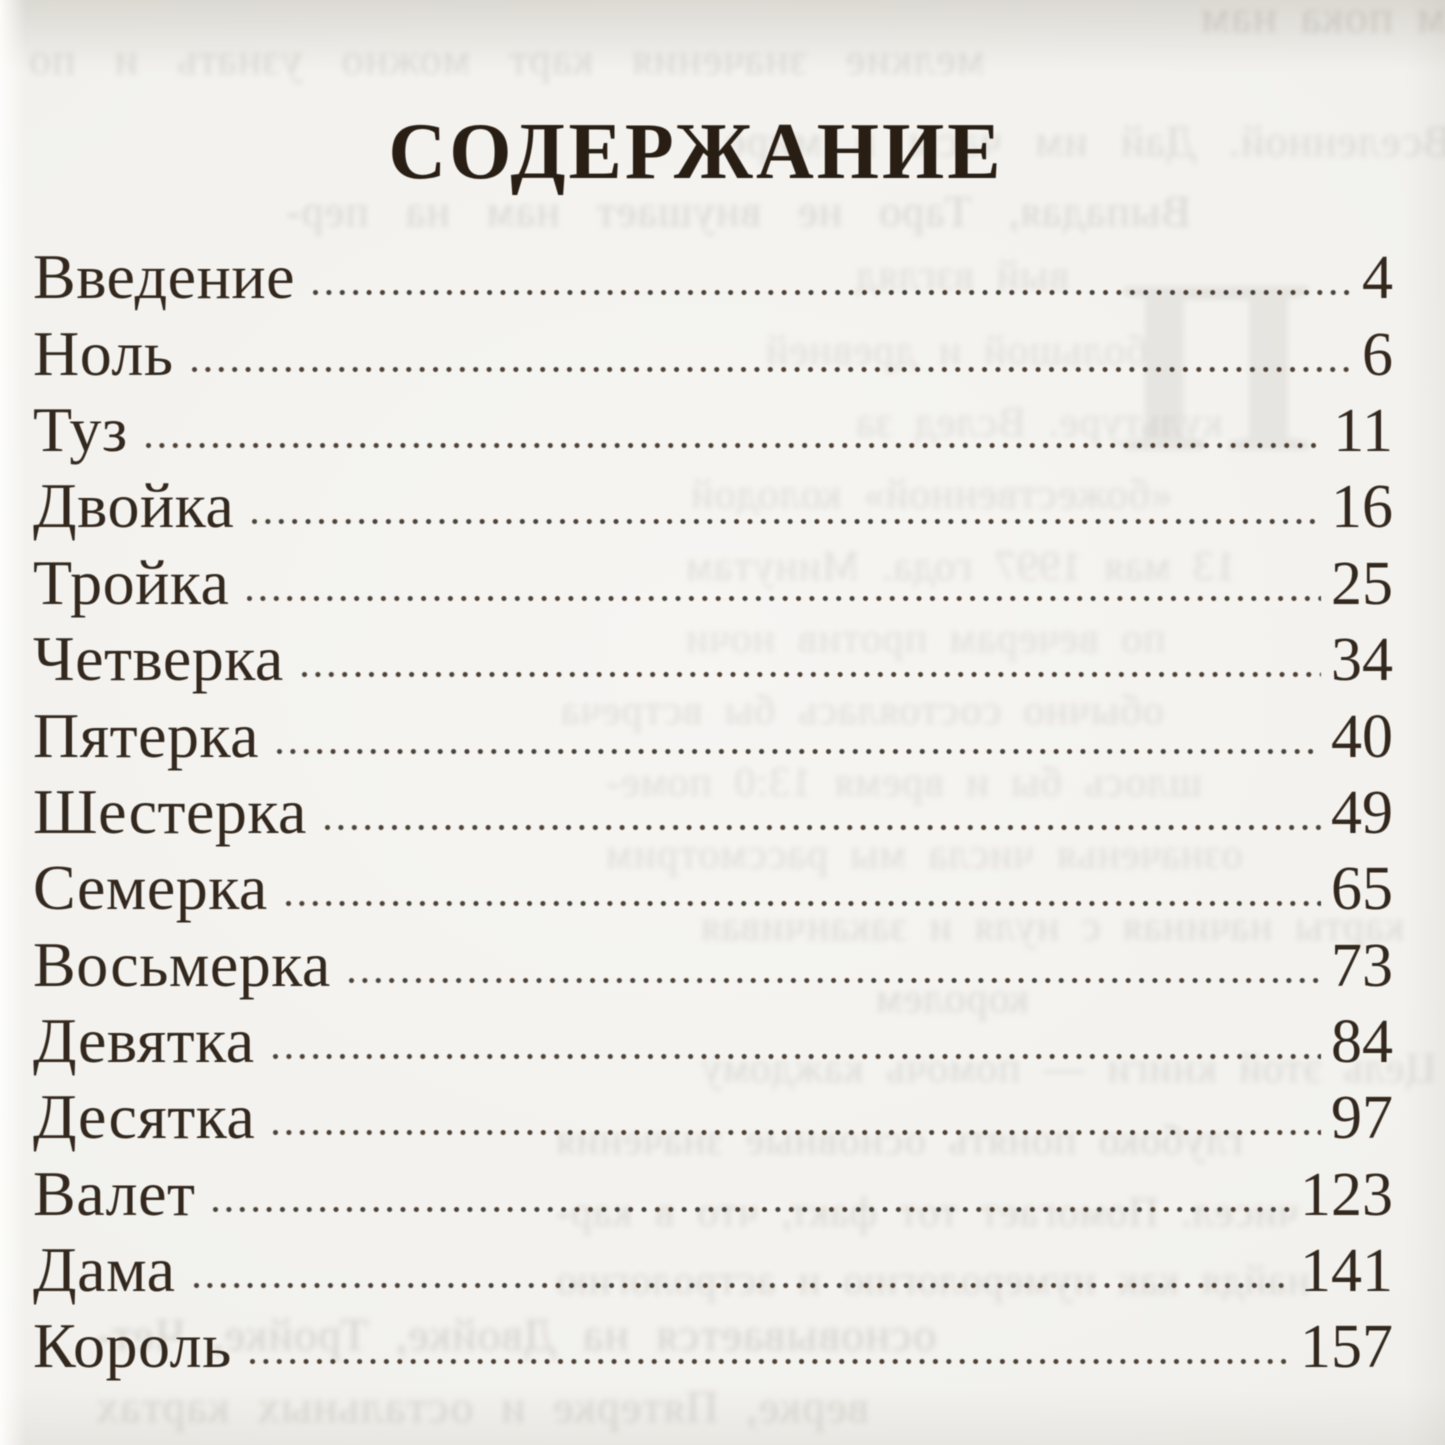 The width and height of the screenshot is (1445, 1445). Describe the element at coordinates (713, 1189) in the screenshot. I see `toc-row: Валет 123` at that location.